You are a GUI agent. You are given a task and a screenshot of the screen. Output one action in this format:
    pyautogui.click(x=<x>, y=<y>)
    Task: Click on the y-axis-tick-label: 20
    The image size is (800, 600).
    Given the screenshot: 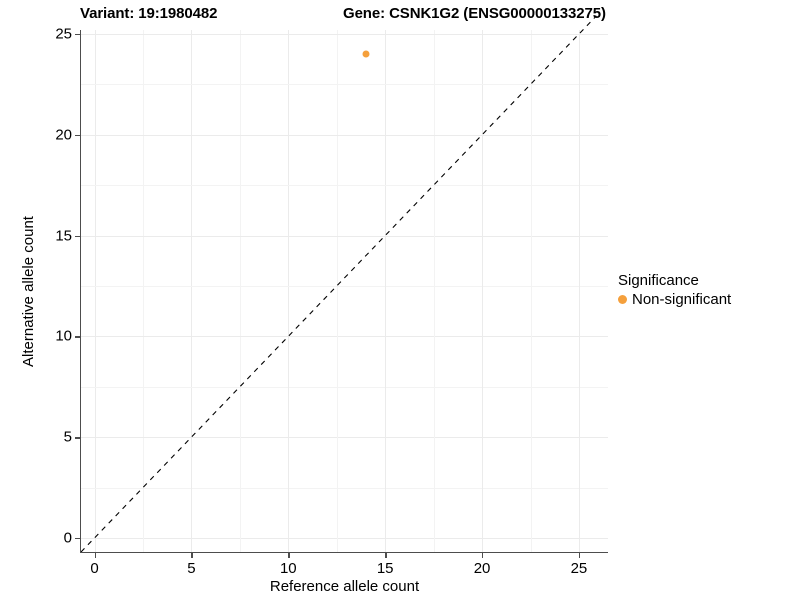 What is the action you would take?
    pyautogui.click(x=63, y=135)
    